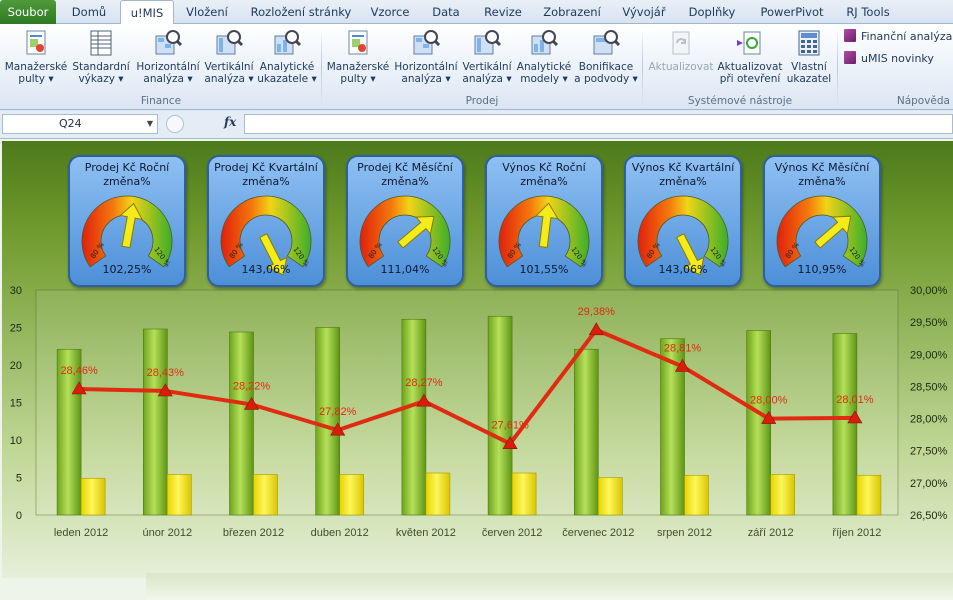 This screenshot has height=600, width=953. I want to click on y-right-tick-label: 28,50%, so click(929, 387).